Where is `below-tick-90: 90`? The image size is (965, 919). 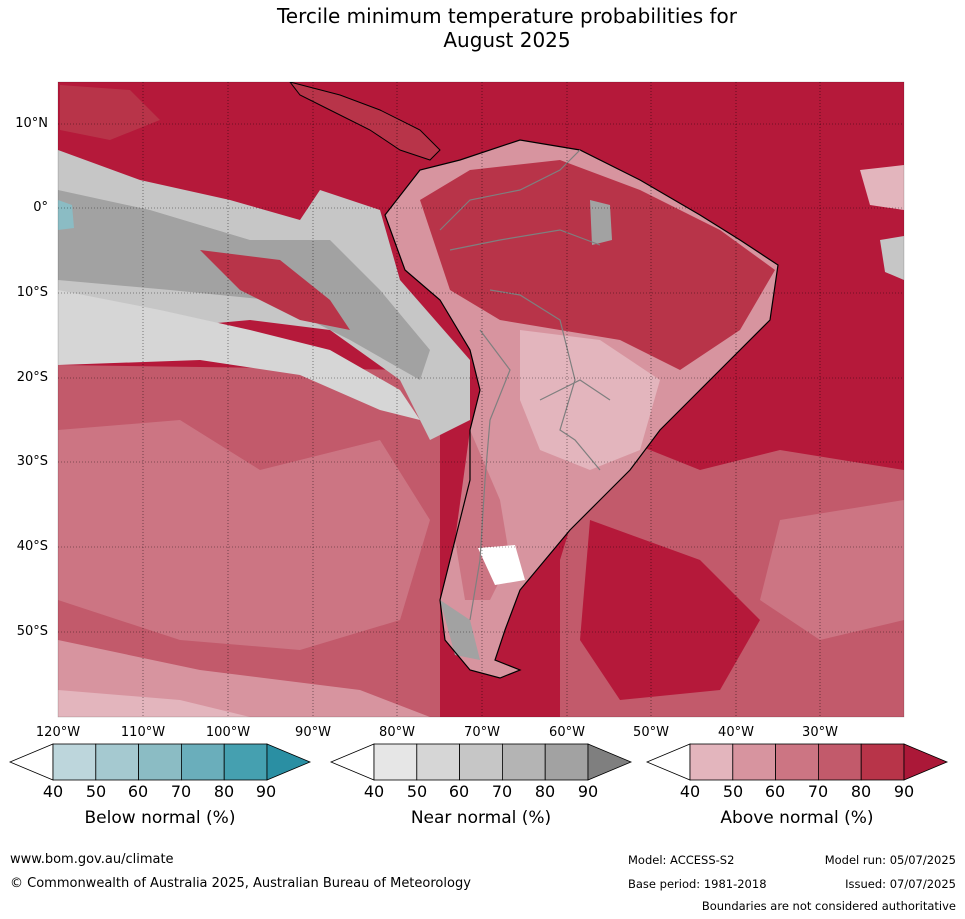 below-tick-90: 90 is located at coordinates (266, 791).